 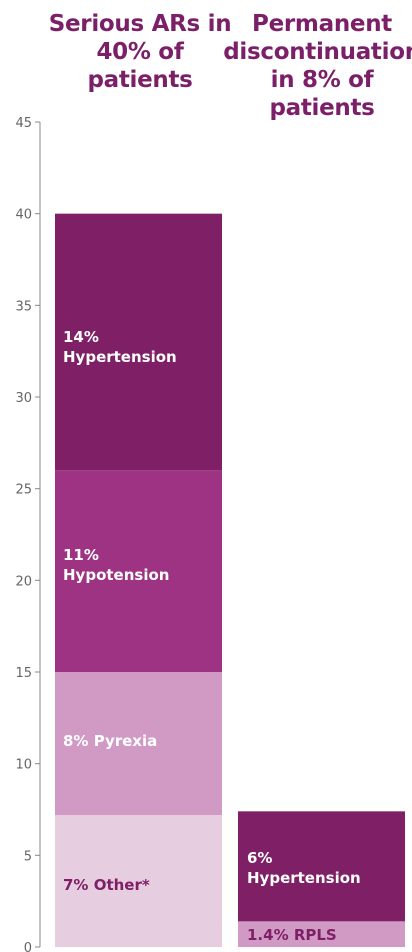 What do you see at coordinates (23, 673) in the screenshot?
I see `y-tick-label: 15` at bounding box center [23, 673].